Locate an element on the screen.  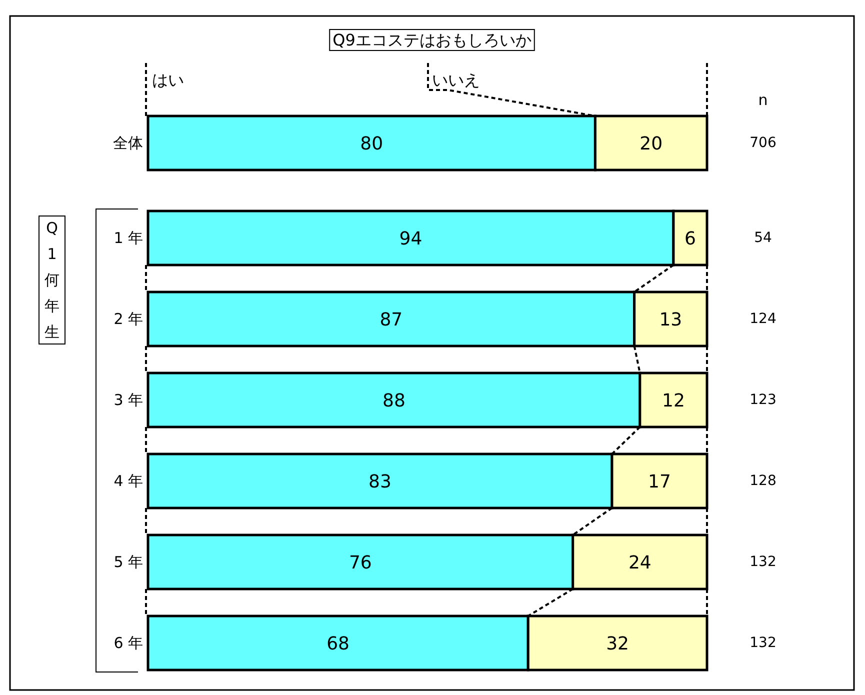
series-label: はい is located at coordinates (168, 80).